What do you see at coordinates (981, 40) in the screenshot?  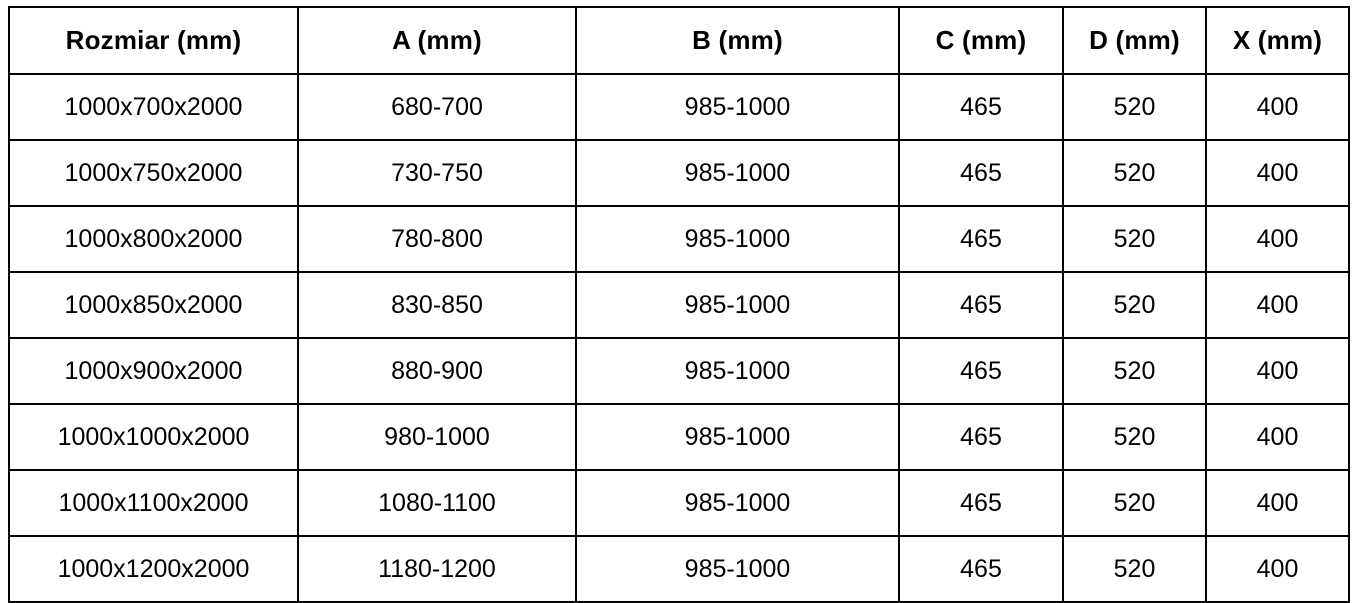 I see `column-header-c: C (mm)` at bounding box center [981, 40].